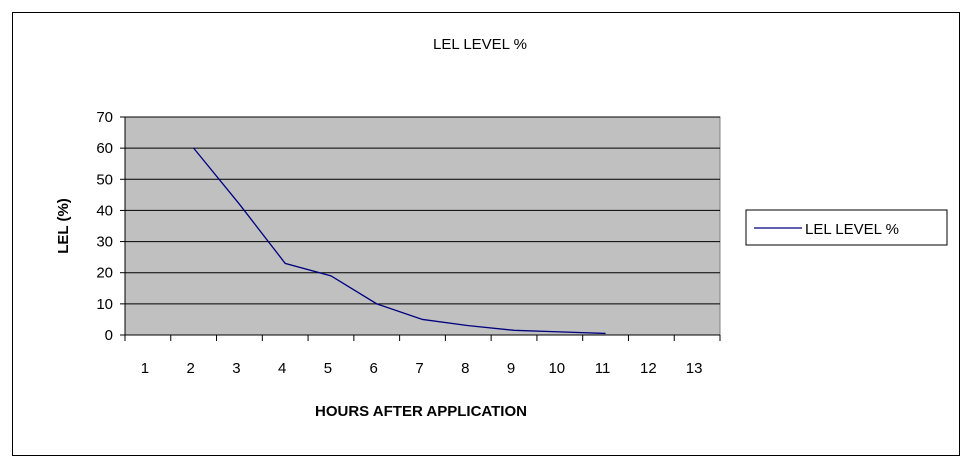 The width and height of the screenshot is (974, 472). Describe the element at coordinates (648, 368) in the screenshot. I see `x-tick-label: 12` at that location.